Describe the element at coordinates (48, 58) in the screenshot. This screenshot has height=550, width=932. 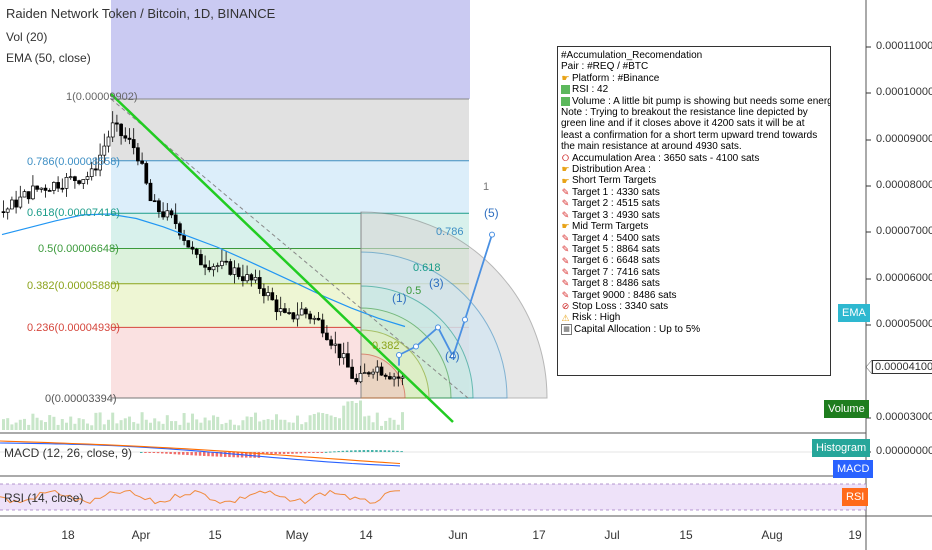
I see `ema-study-label: EMA (50, close)` at that location.